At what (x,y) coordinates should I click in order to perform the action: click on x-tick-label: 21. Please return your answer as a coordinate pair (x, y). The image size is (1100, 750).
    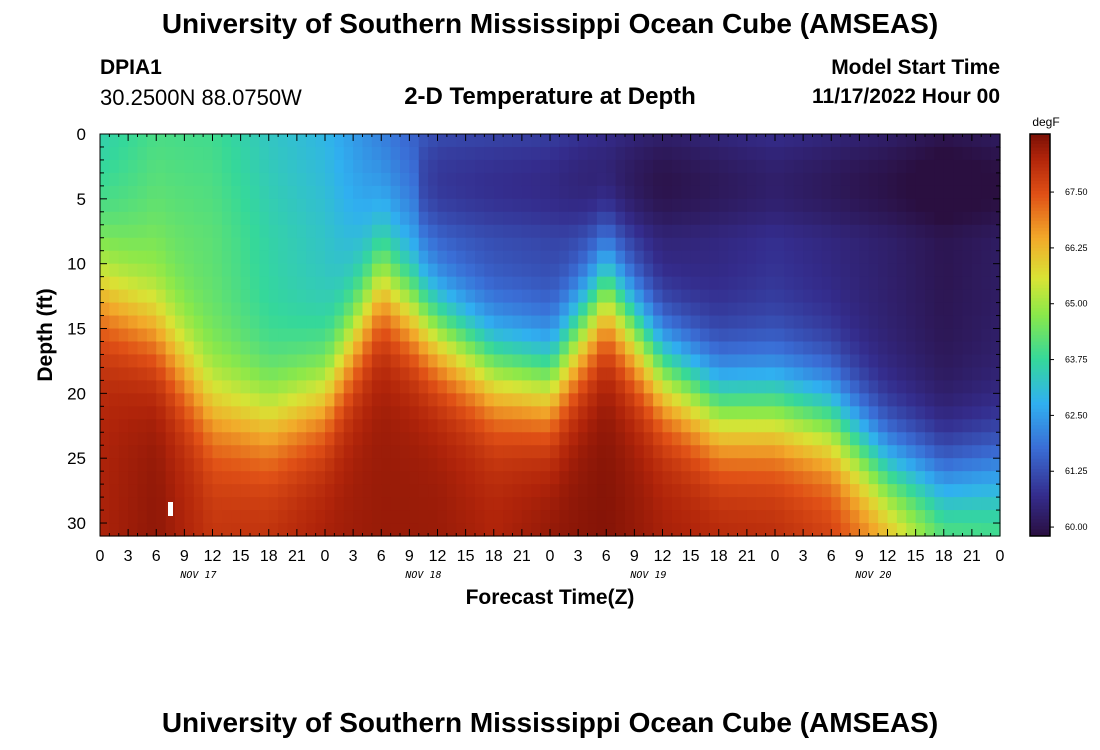
    Looking at the image, I should click on (747, 556).